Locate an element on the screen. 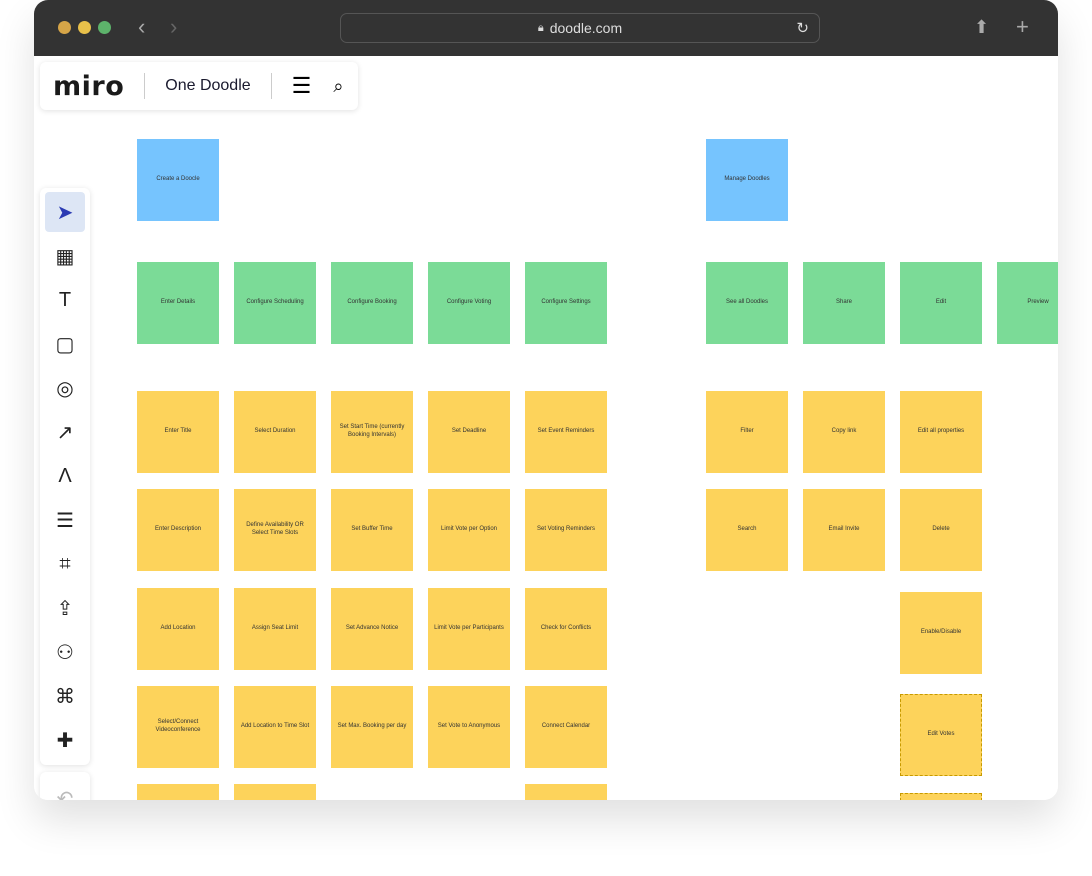 The height and width of the screenshot is (876, 1092). sticky-note: Create a Doocle is located at coordinates (178, 180).